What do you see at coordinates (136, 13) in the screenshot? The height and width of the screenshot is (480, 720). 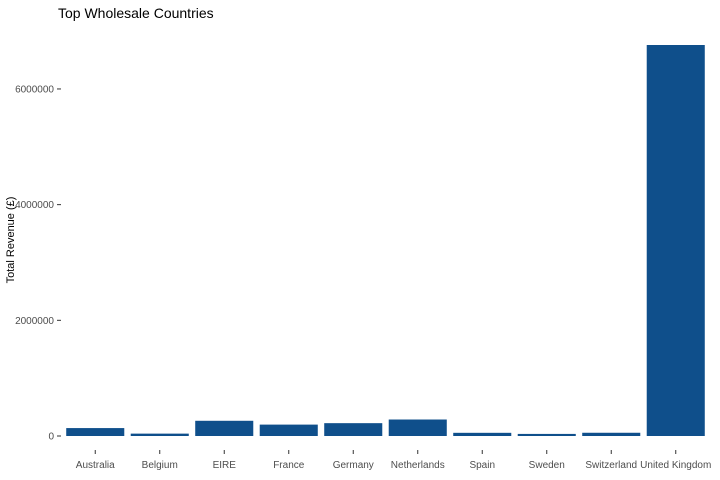 I see `chart-title: Top Wholesale Countries` at bounding box center [136, 13].